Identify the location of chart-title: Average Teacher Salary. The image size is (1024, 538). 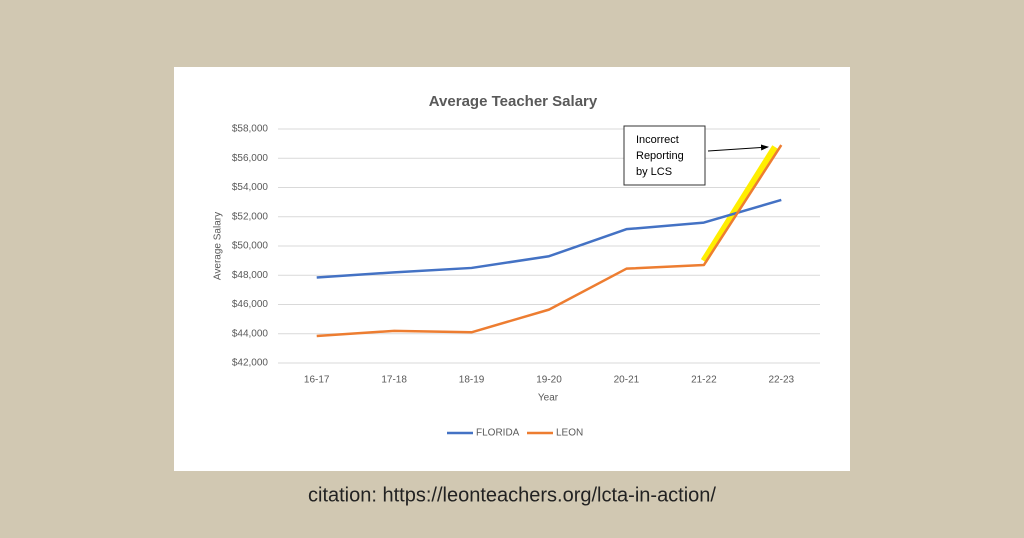
(513, 101).